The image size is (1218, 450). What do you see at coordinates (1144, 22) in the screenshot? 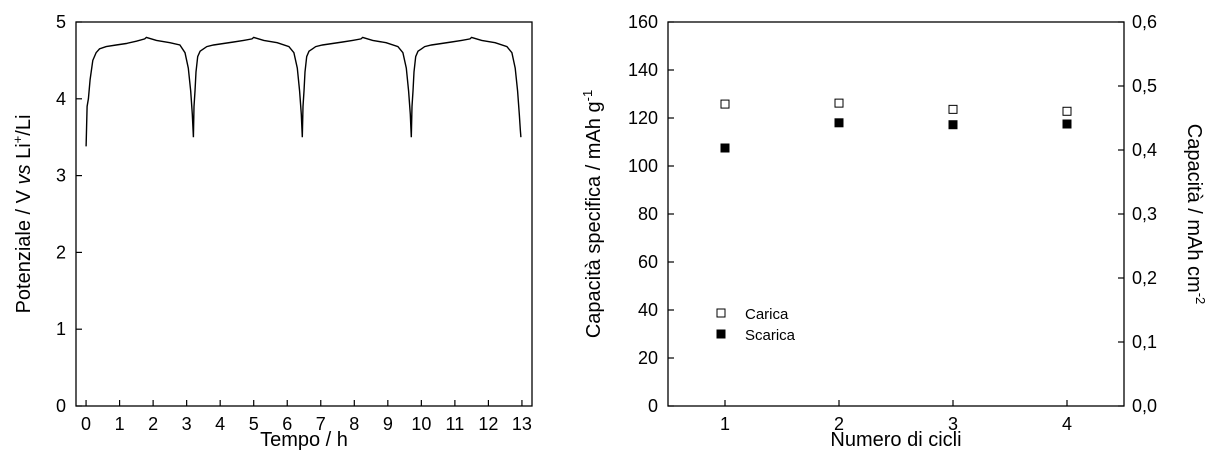
I see `y2-tick-label: 0,6` at bounding box center [1144, 22].